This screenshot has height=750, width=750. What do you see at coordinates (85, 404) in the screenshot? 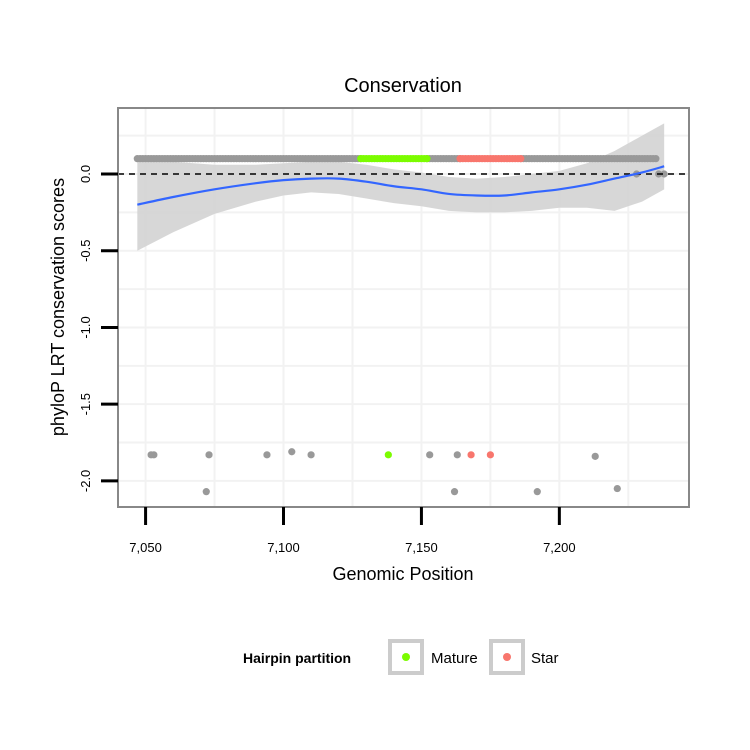
I see `y-tick-label: -1.5` at bounding box center [85, 404].